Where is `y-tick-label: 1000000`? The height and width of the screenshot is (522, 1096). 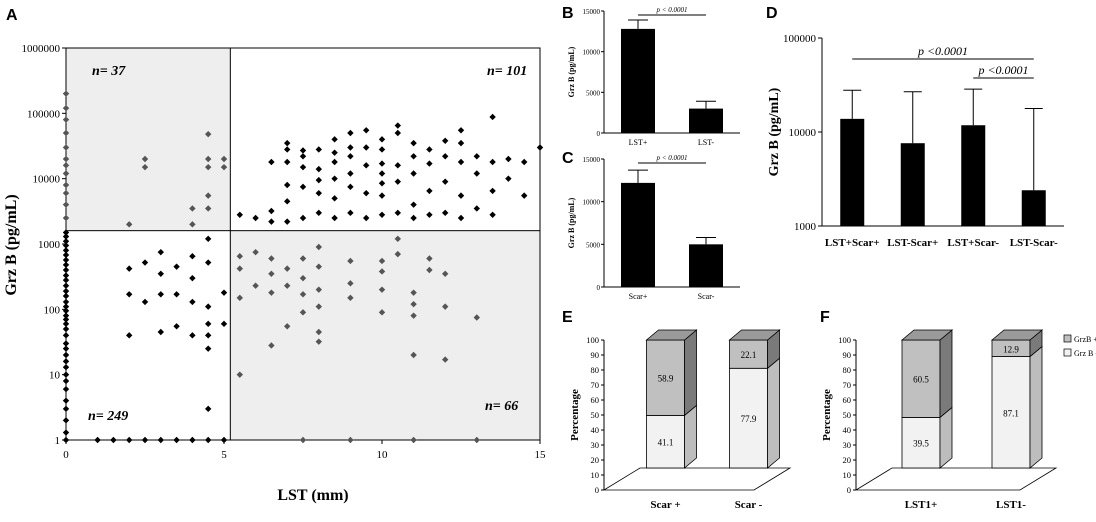 y-tick-label: 1000000 is located at coordinates (41, 49).